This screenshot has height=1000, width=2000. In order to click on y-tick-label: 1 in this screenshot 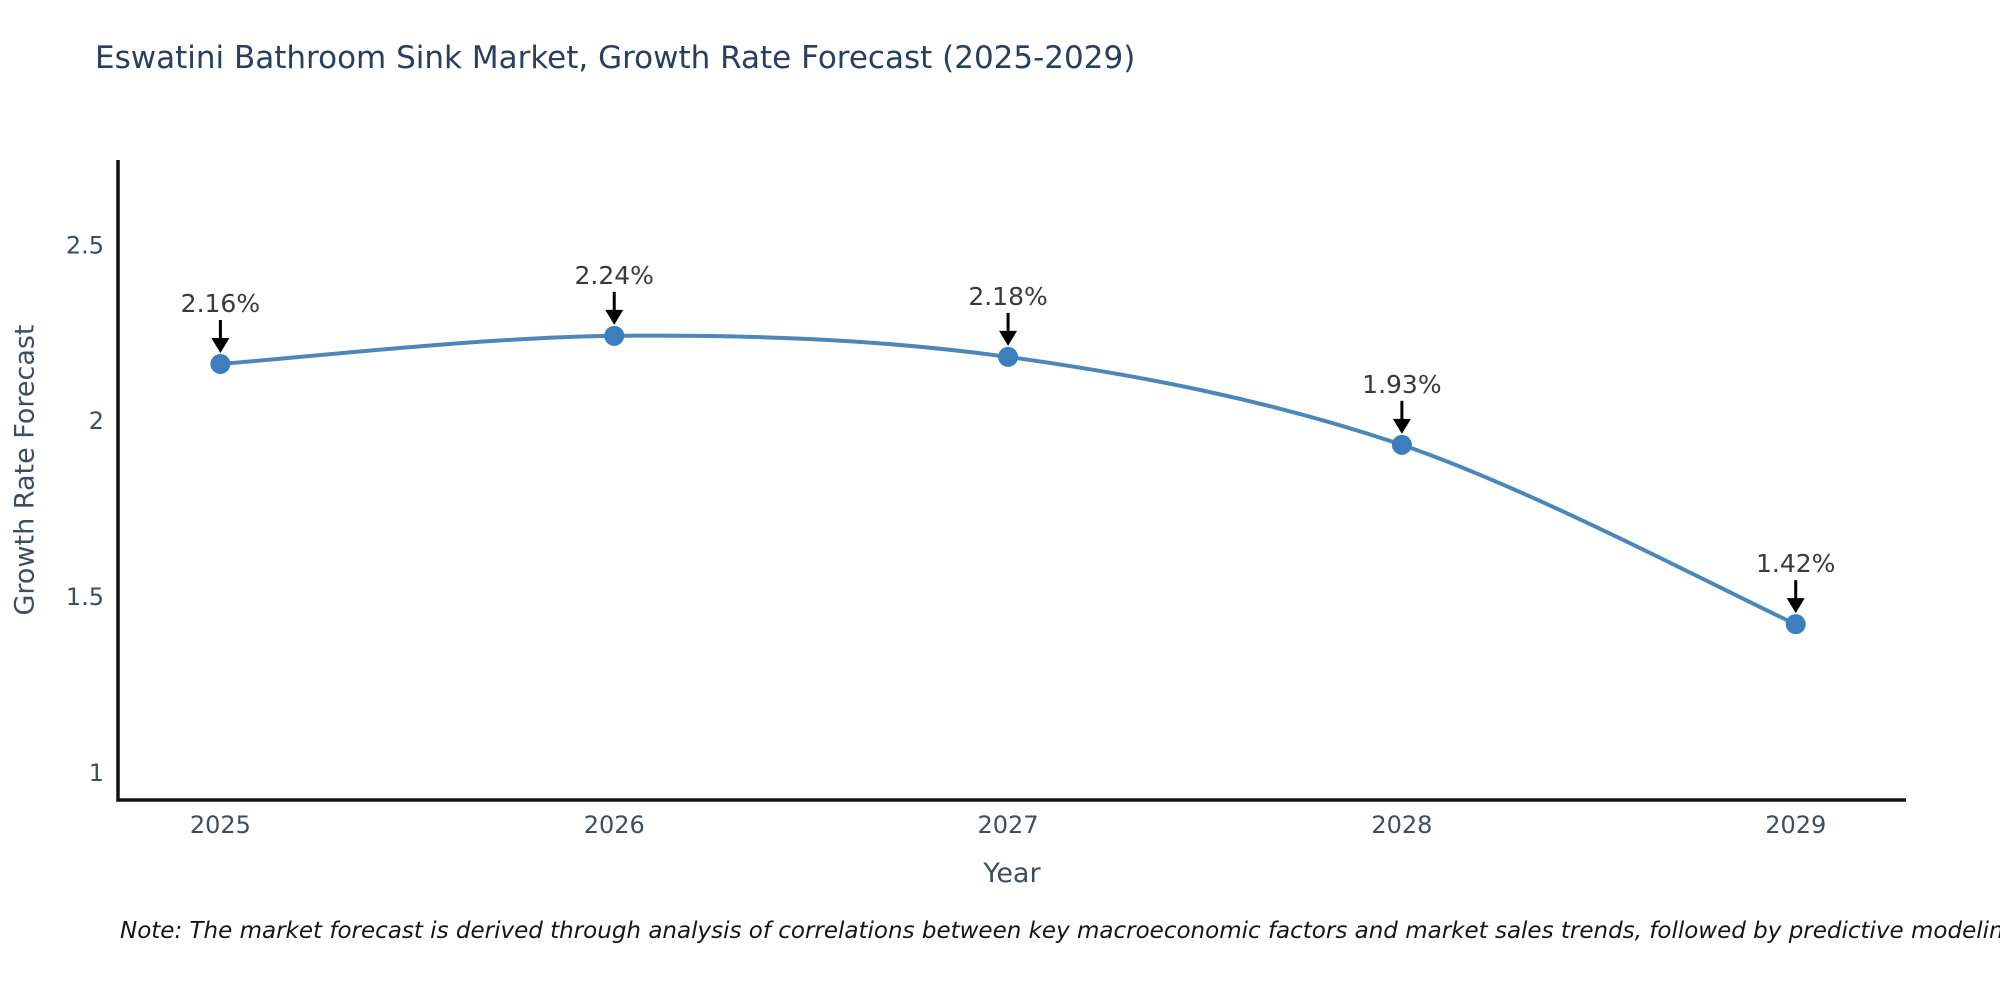, I will do `click(96, 773)`.